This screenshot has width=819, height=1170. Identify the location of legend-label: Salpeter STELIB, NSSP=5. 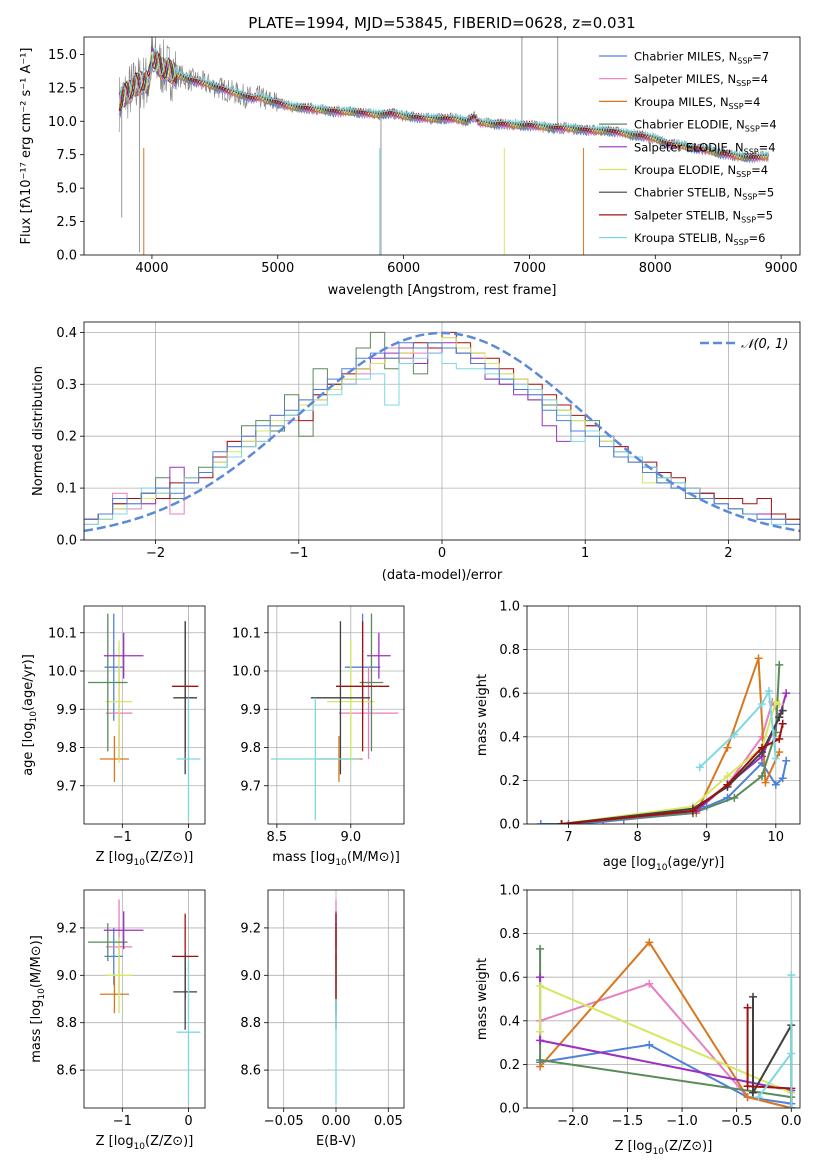
(703, 216).